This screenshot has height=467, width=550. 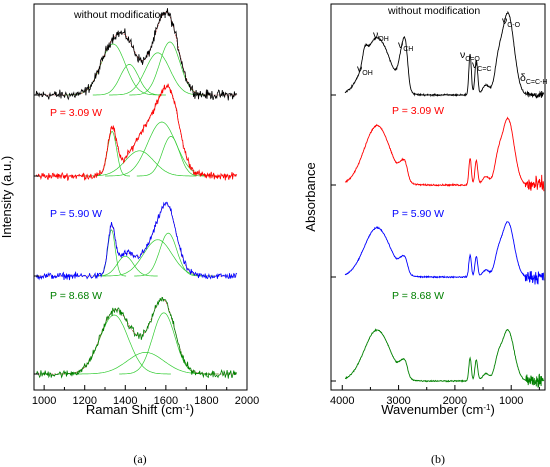 What do you see at coordinates (533, 79) in the screenshot?
I see `band-label-dcch: δC=C-H` at bounding box center [533, 79].